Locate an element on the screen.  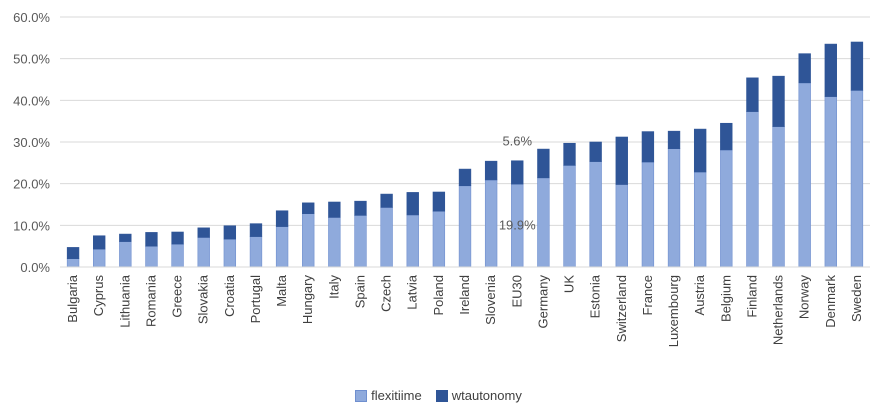
legend-swatch-wtautonomy is located at coordinates (441, 395).